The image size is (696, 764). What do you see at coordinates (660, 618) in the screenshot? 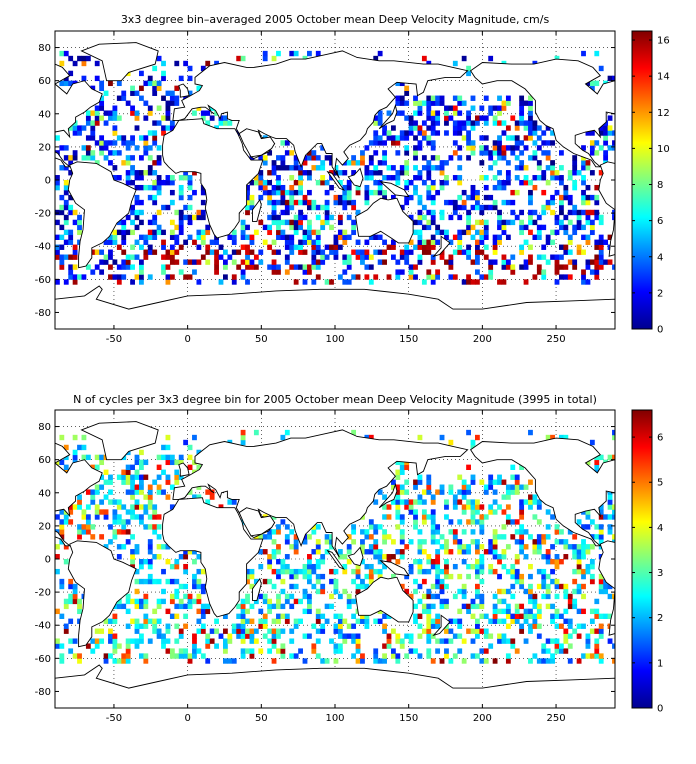
I see `colorbar-tick-label: 2` at bounding box center [660, 618].